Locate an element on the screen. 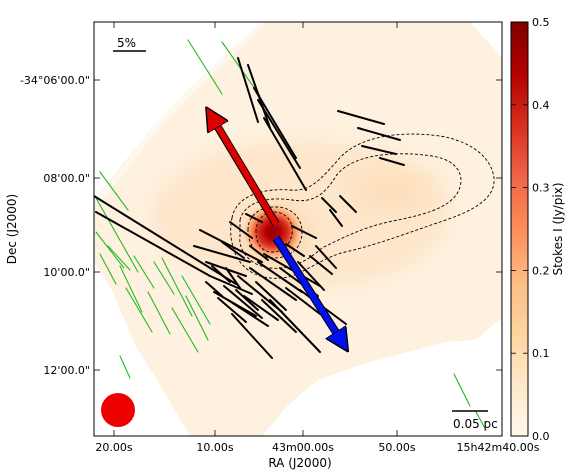  emission-east-clump is located at coordinates (392, 190).